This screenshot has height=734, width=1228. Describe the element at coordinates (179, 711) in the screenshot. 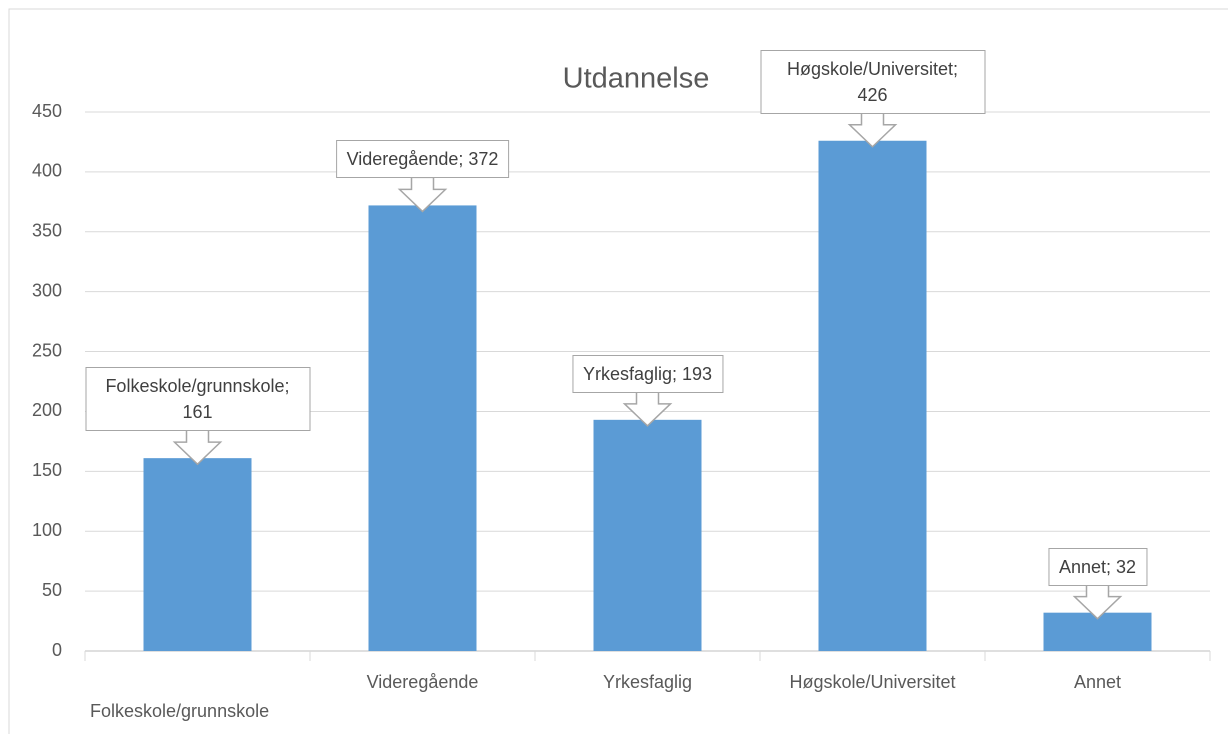

I see `x-tick-label: Folkeskole/grunnskole` at that location.